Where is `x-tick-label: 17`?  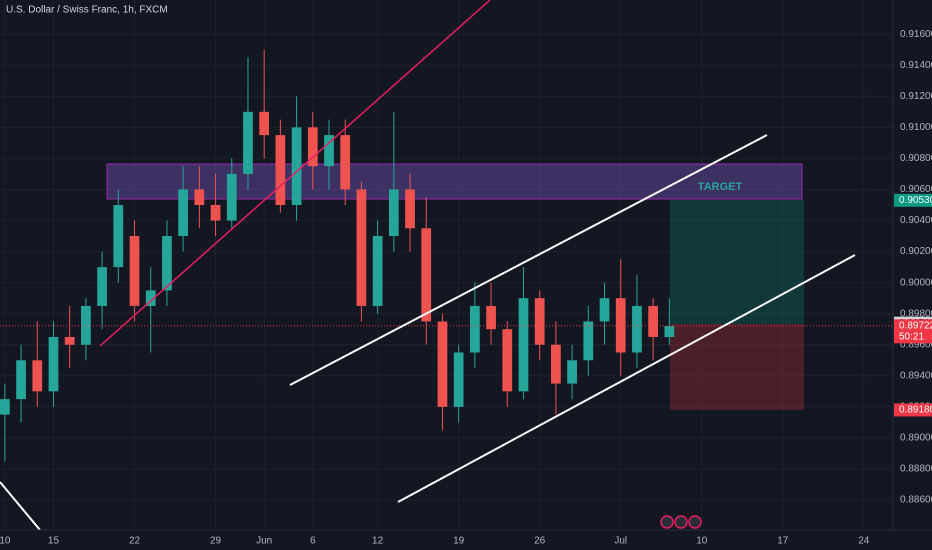
x-tick-label: 17 is located at coordinates (783, 541).